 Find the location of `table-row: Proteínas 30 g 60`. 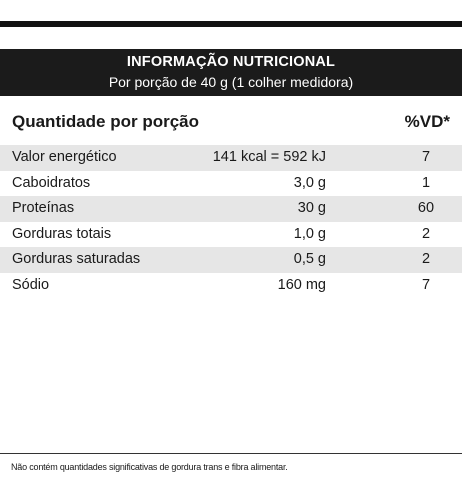

table-row: Proteínas 30 g 60 is located at coordinates (231, 209).